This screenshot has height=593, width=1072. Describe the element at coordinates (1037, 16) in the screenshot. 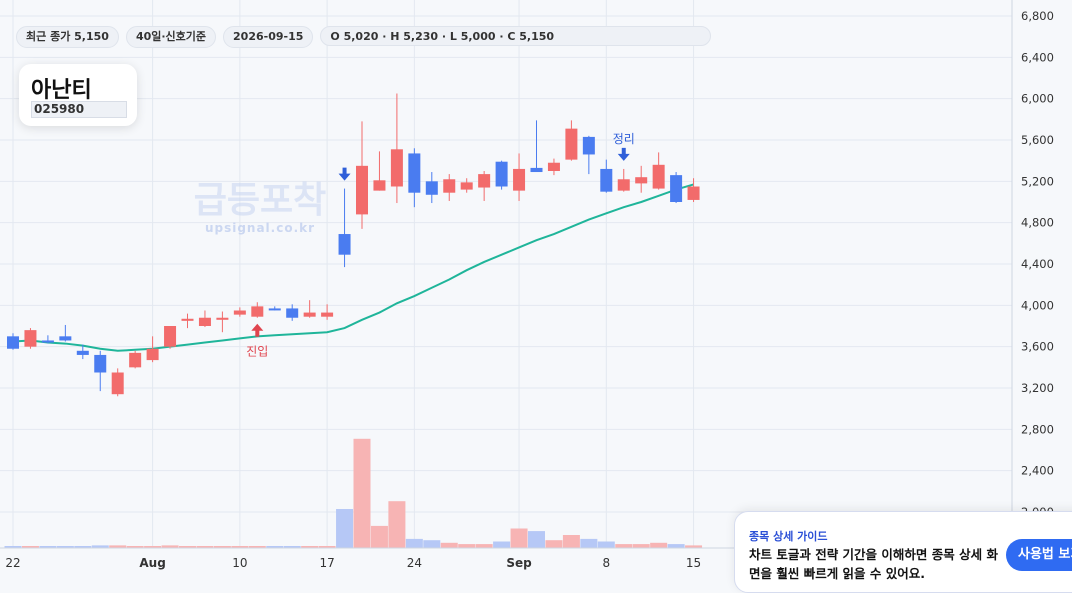

I see `y-tick-label: 6,800` at that location.